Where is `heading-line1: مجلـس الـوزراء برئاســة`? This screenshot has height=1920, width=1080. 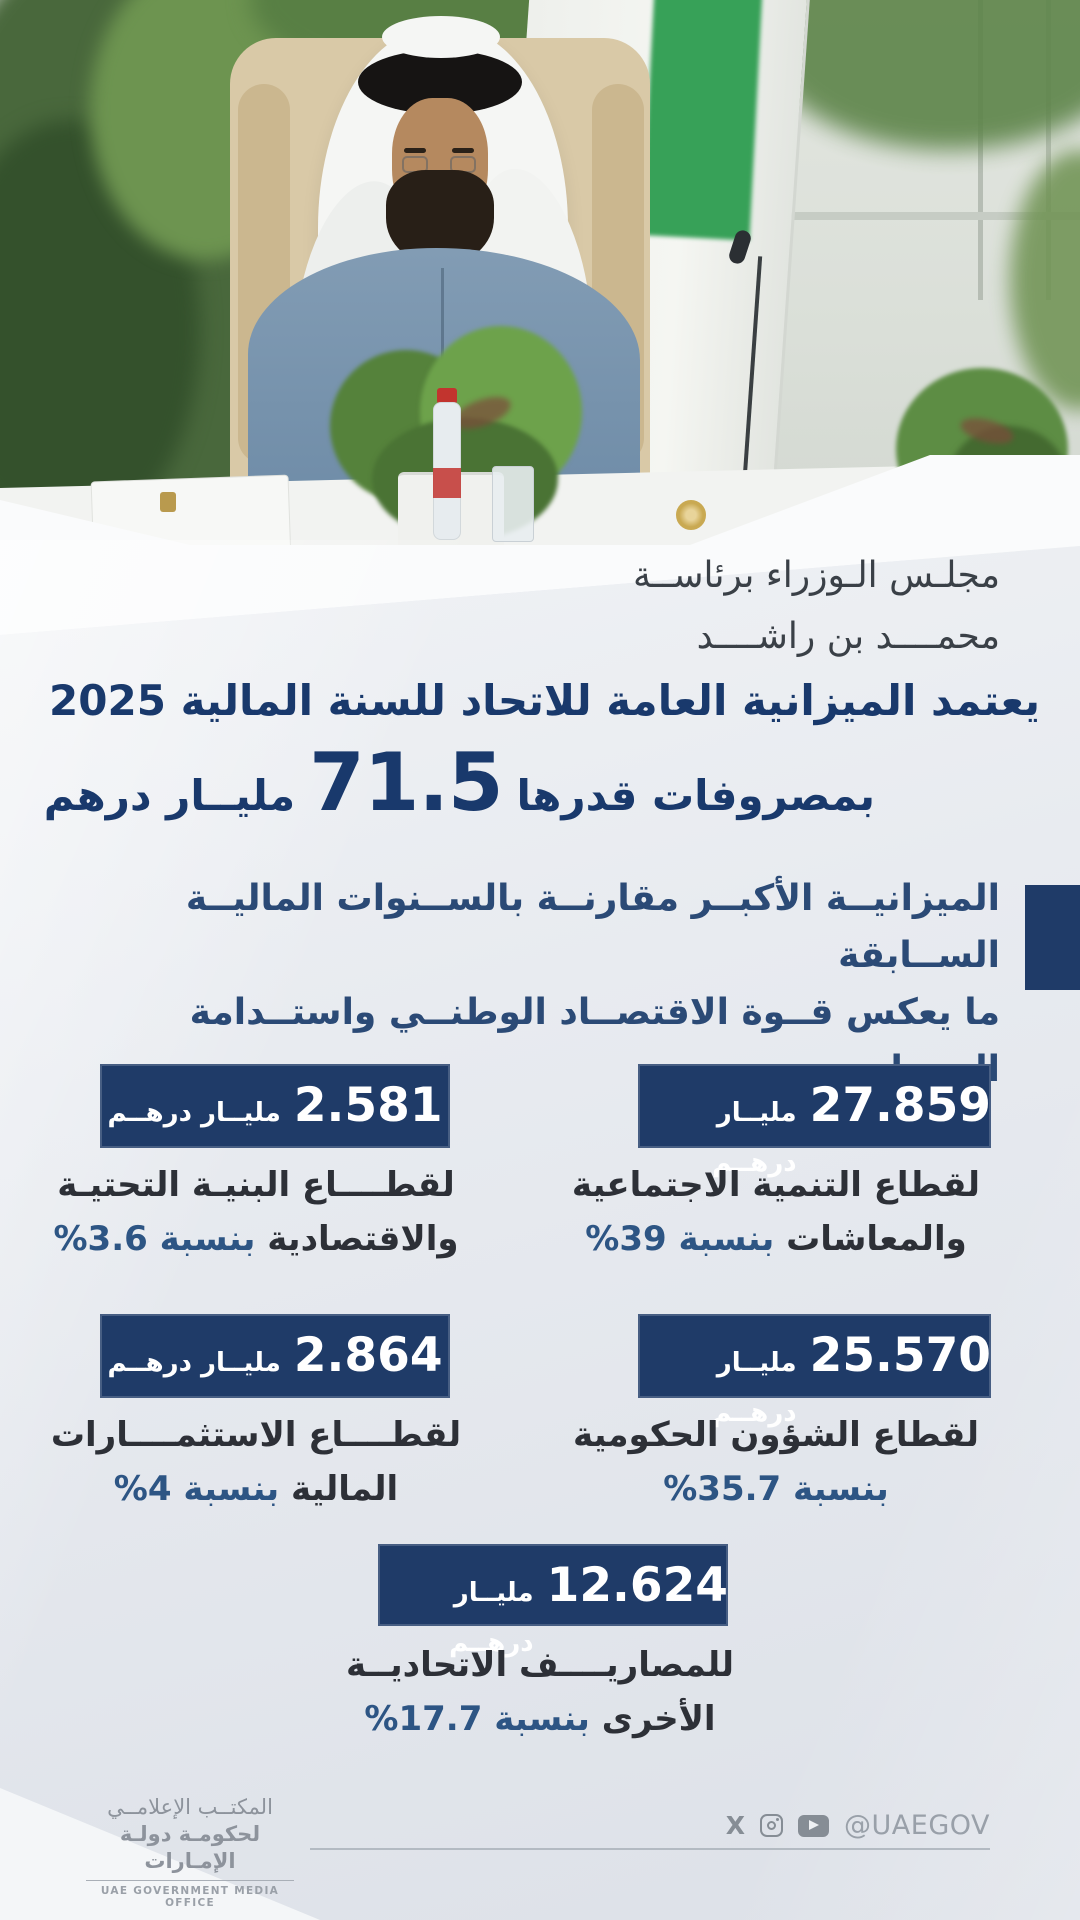 heading-line1: مجلـس الـوزراء برئاســة is located at coordinates (816, 575).